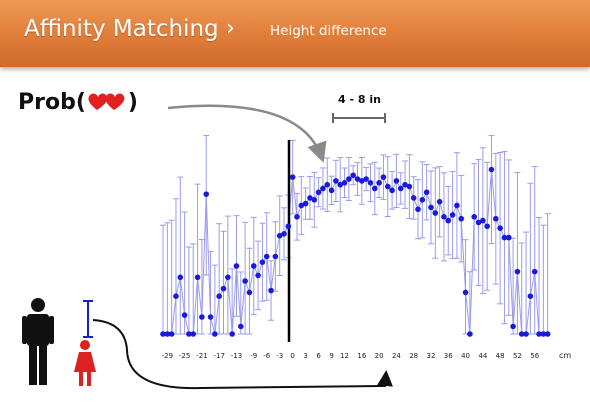  Describe the element at coordinates (396, 356) in the screenshot. I see `x-tick-label: 24` at that location.